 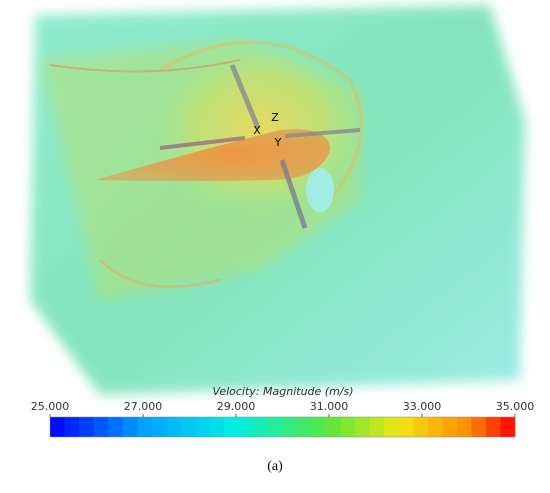 What do you see at coordinates (236, 406) in the screenshot?
I see `colorbar-tick-label: 29.000` at bounding box center [236, 406].